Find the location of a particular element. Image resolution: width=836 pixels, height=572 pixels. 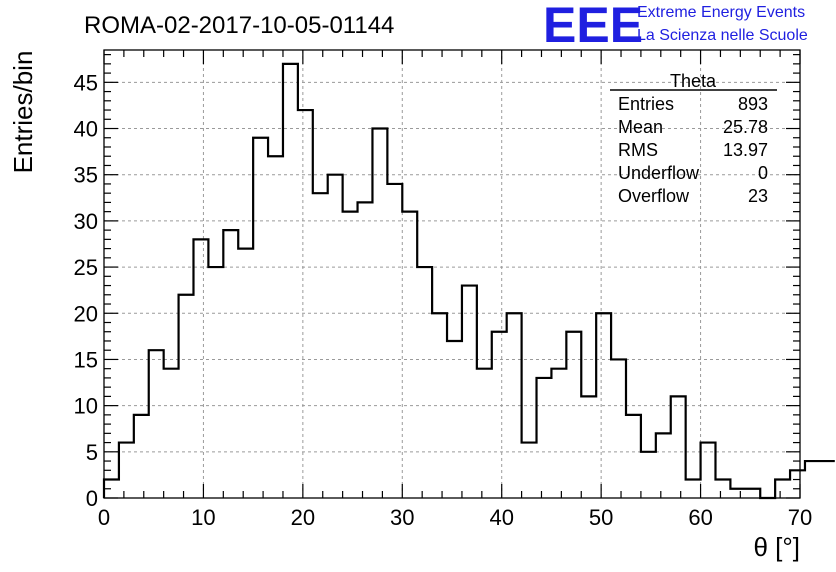

x-tick-label: 10 is located at coordinates (203, 517).